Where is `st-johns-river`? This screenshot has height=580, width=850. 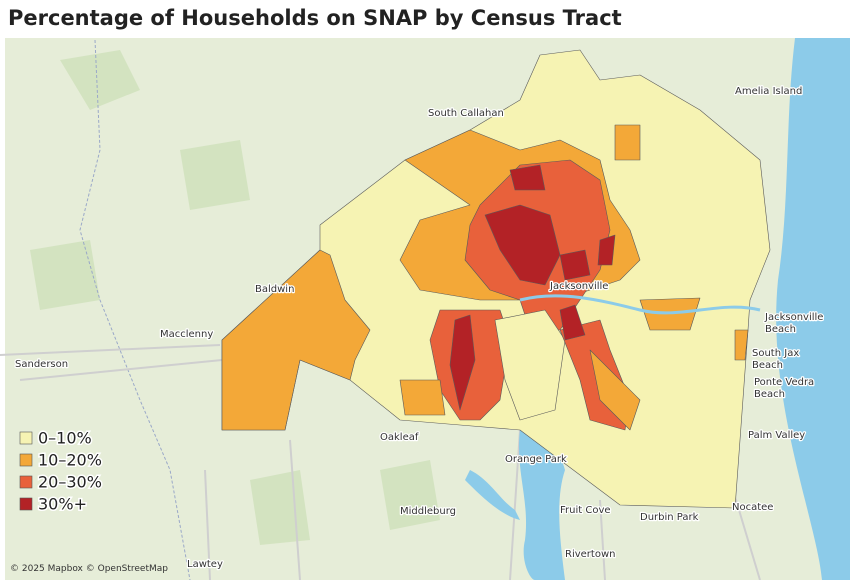 st-johns-river is located at coordinates (640, 304).